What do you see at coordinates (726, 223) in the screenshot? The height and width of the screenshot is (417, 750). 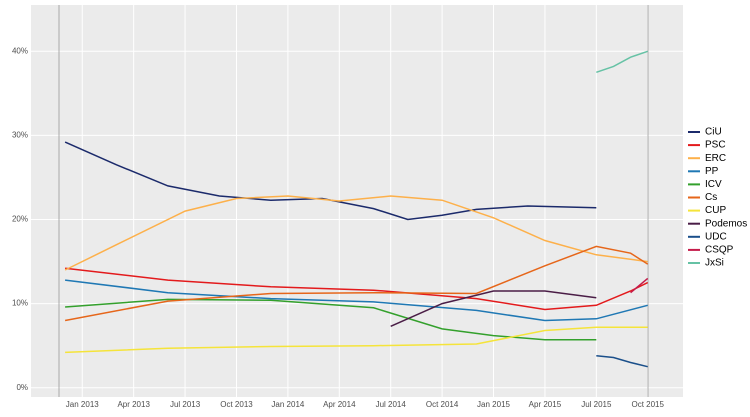 I see `legend-label: Podemos` at bounding box center [726, 223].